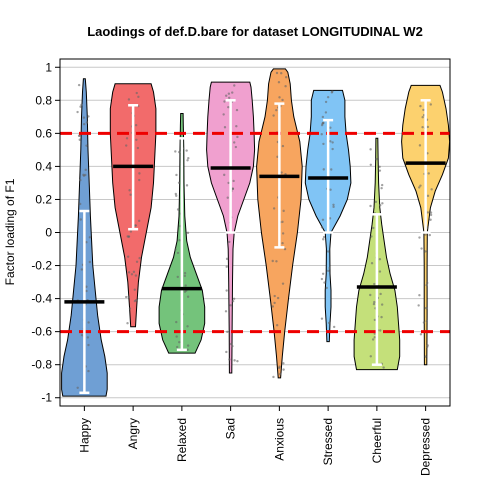 The width and height of the screenshot is (480, 480). What do you see at coordinates (46, 398) in the screenshot?
I see `y-tick-label: -1` at bounding box center [46, 398].